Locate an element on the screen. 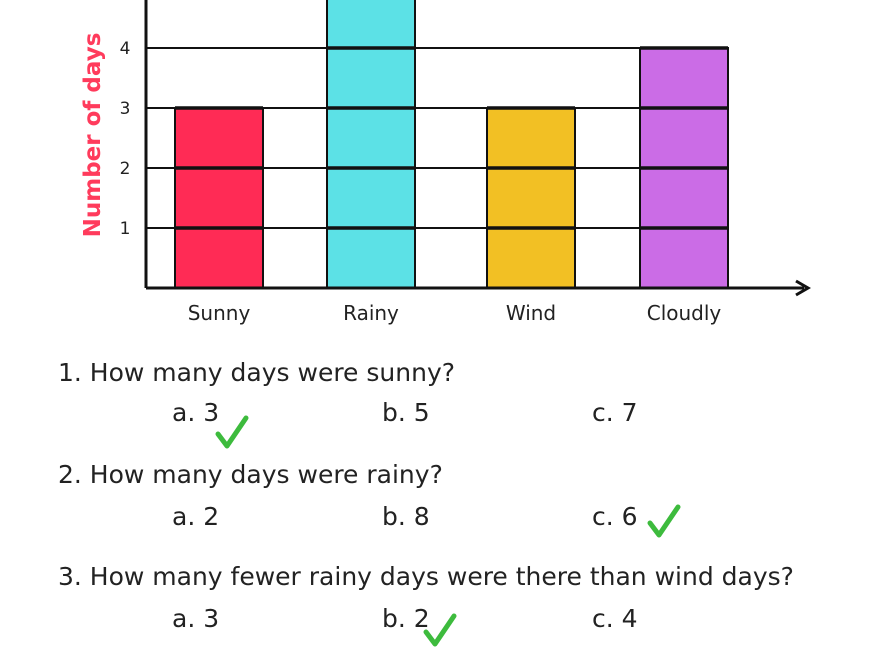 The width and height of the screenshot is (880, 660). question-1-option-c: c. 7 is located at coordinates (615, 412).